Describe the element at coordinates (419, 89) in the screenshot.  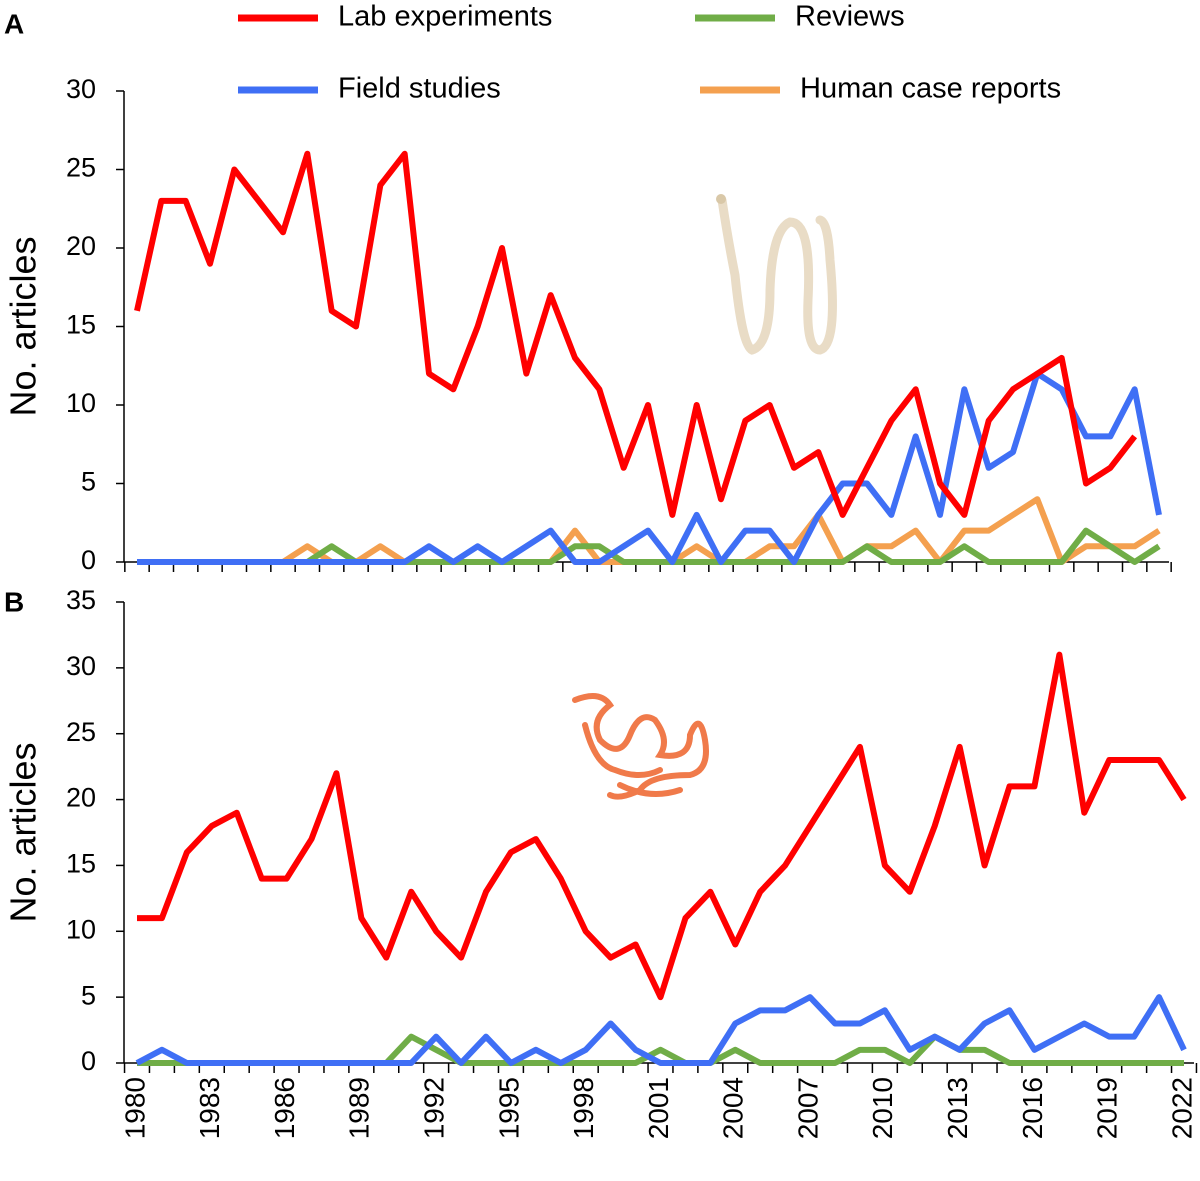
I see `legend-label: Field studies` at that location.